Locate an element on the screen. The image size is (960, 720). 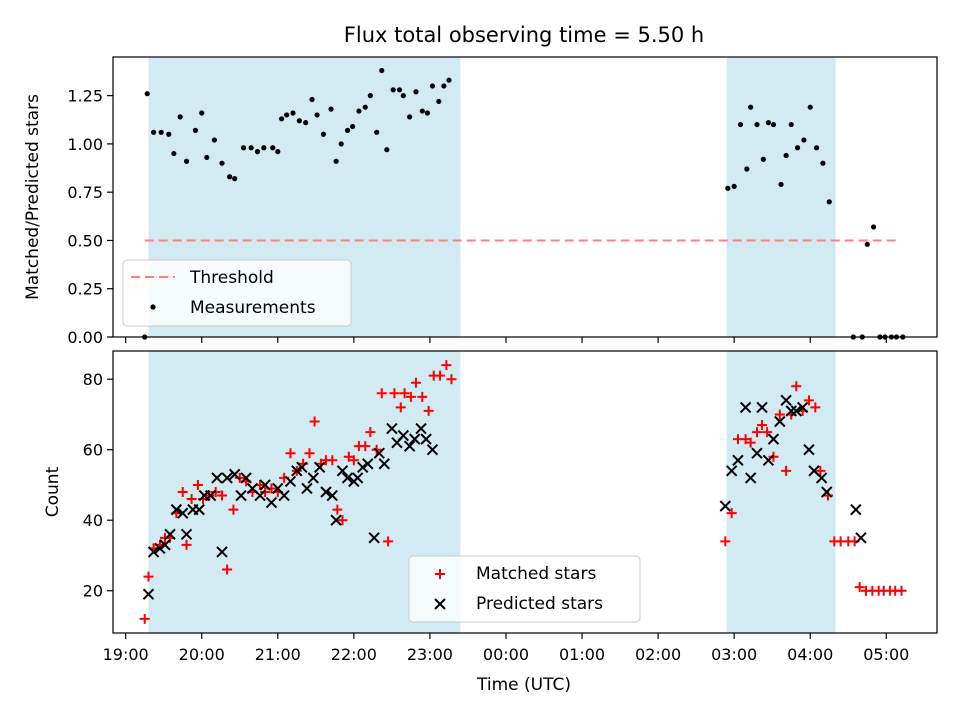
x-tick-label: 20:00 is located at coordinates (202, 654).